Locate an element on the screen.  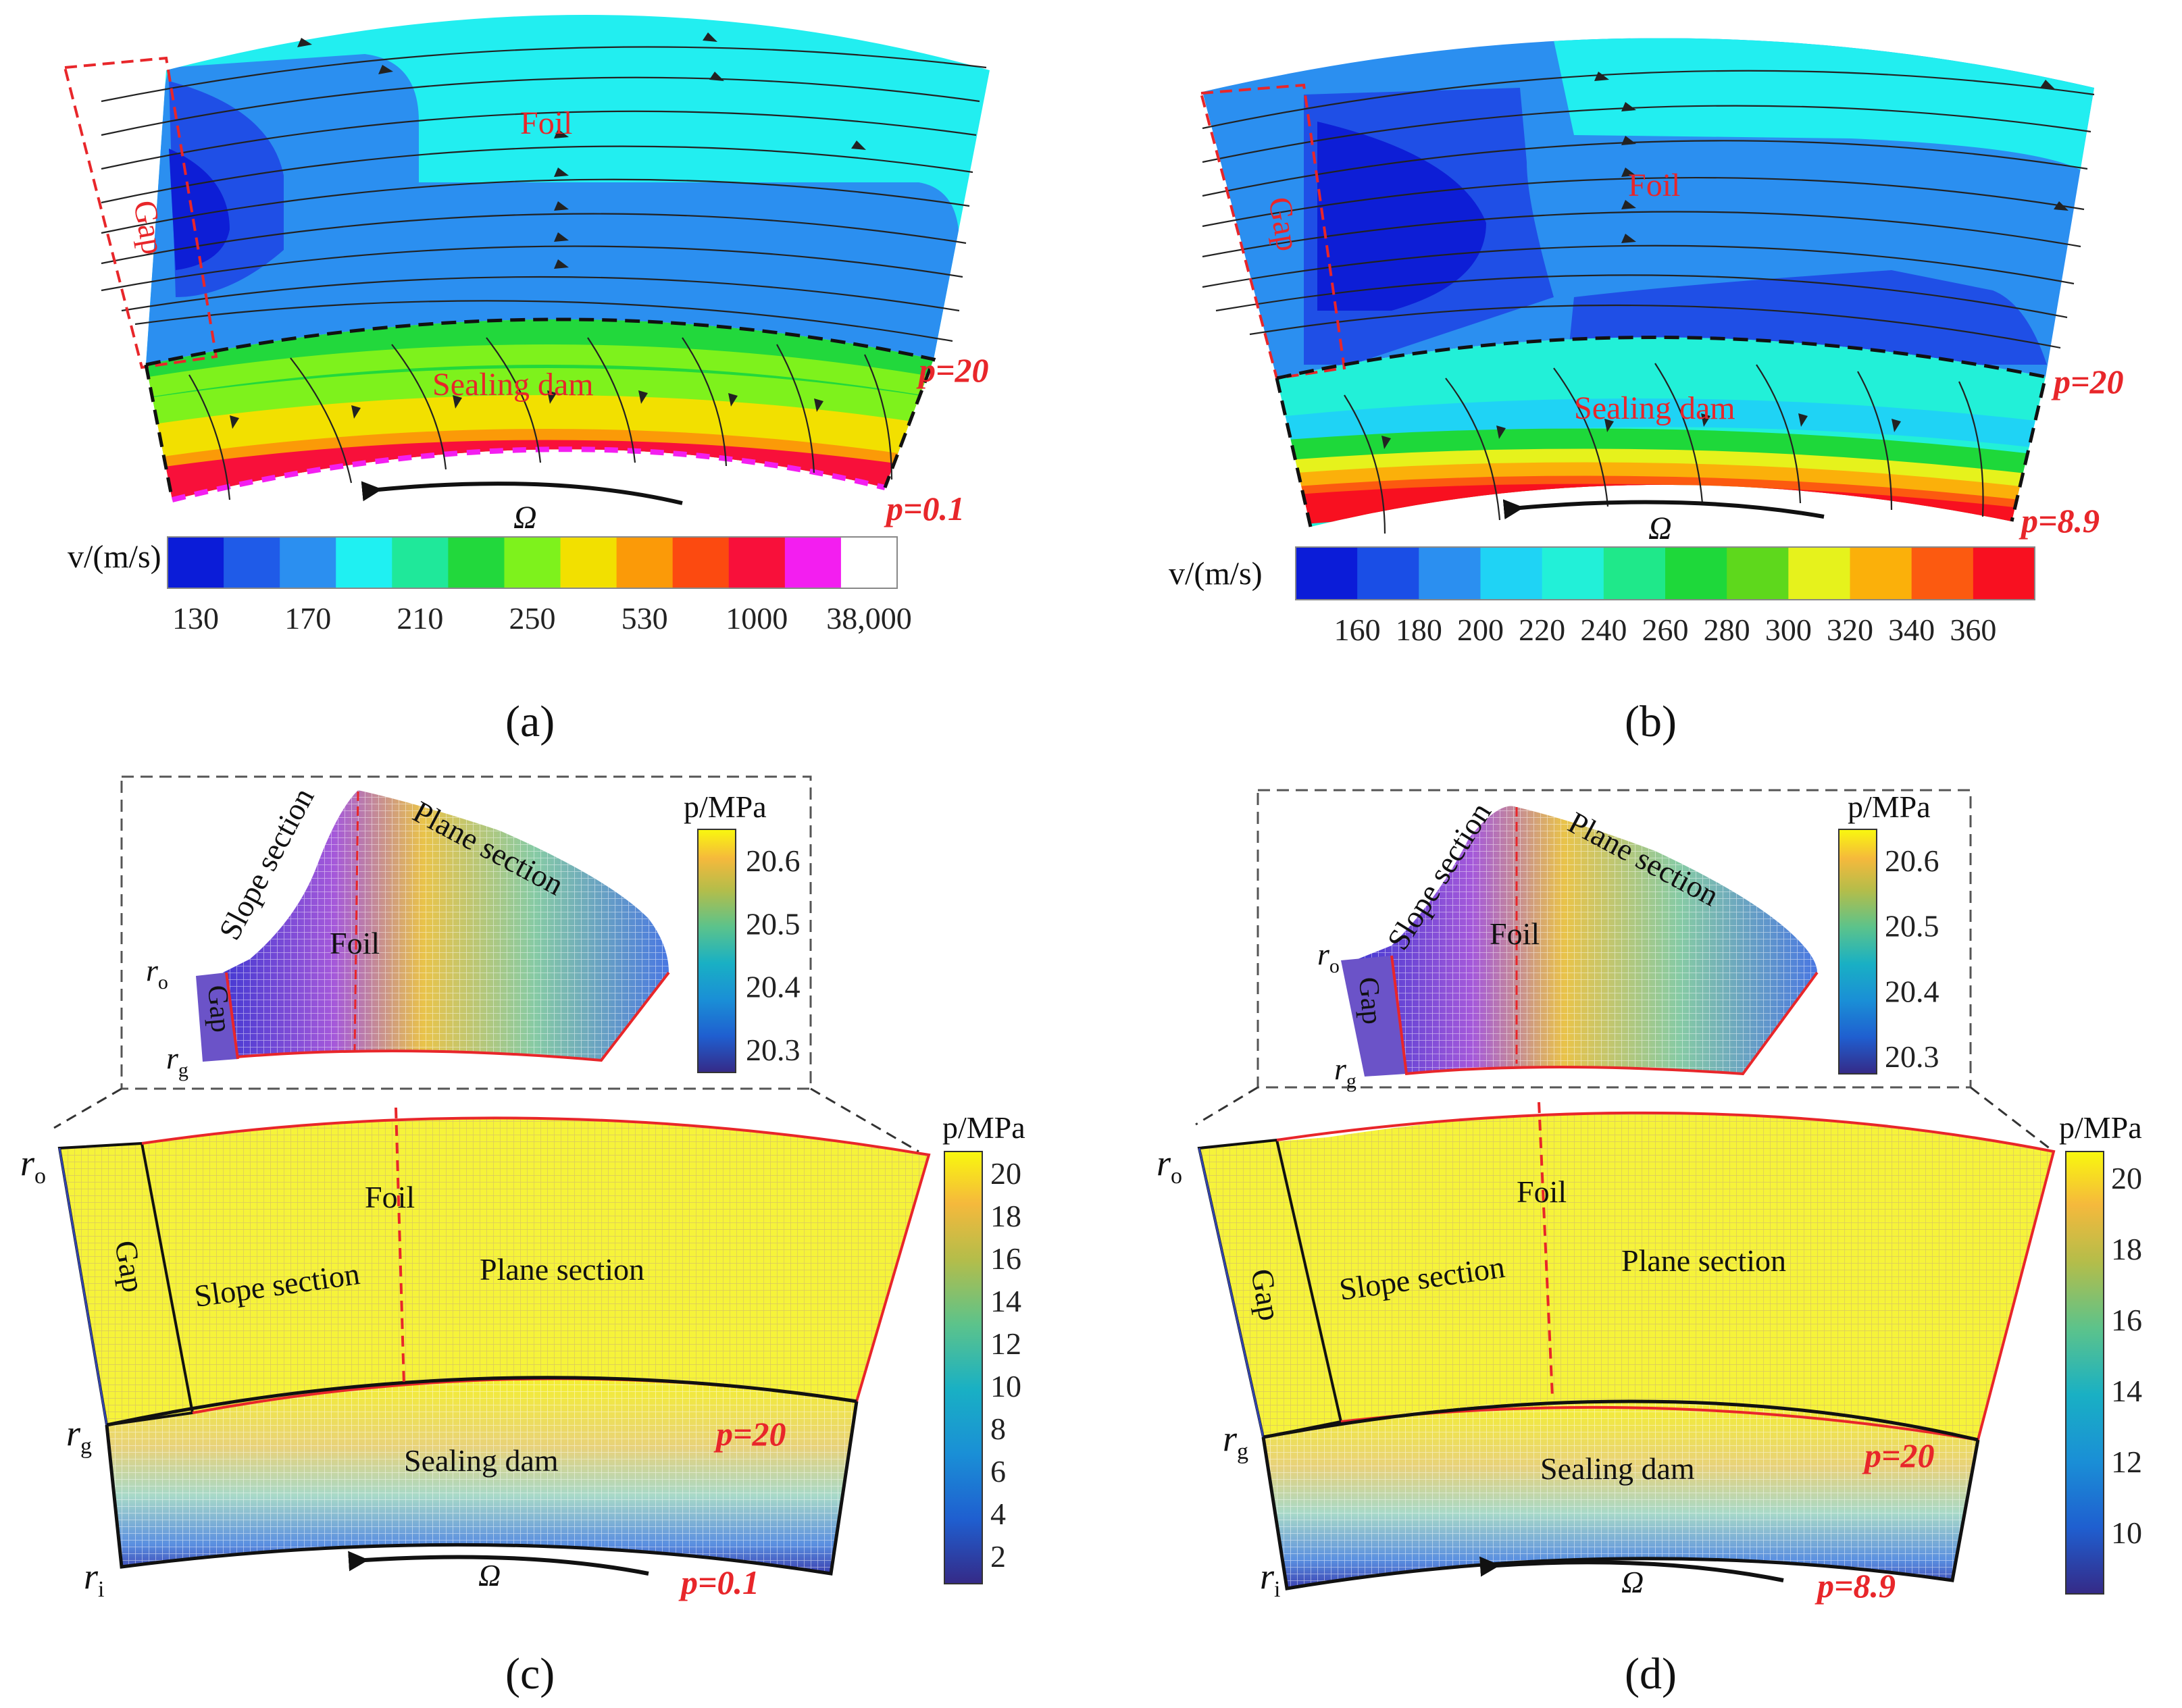
p-high-c: p=20 is located at coordinates (749, 1434).